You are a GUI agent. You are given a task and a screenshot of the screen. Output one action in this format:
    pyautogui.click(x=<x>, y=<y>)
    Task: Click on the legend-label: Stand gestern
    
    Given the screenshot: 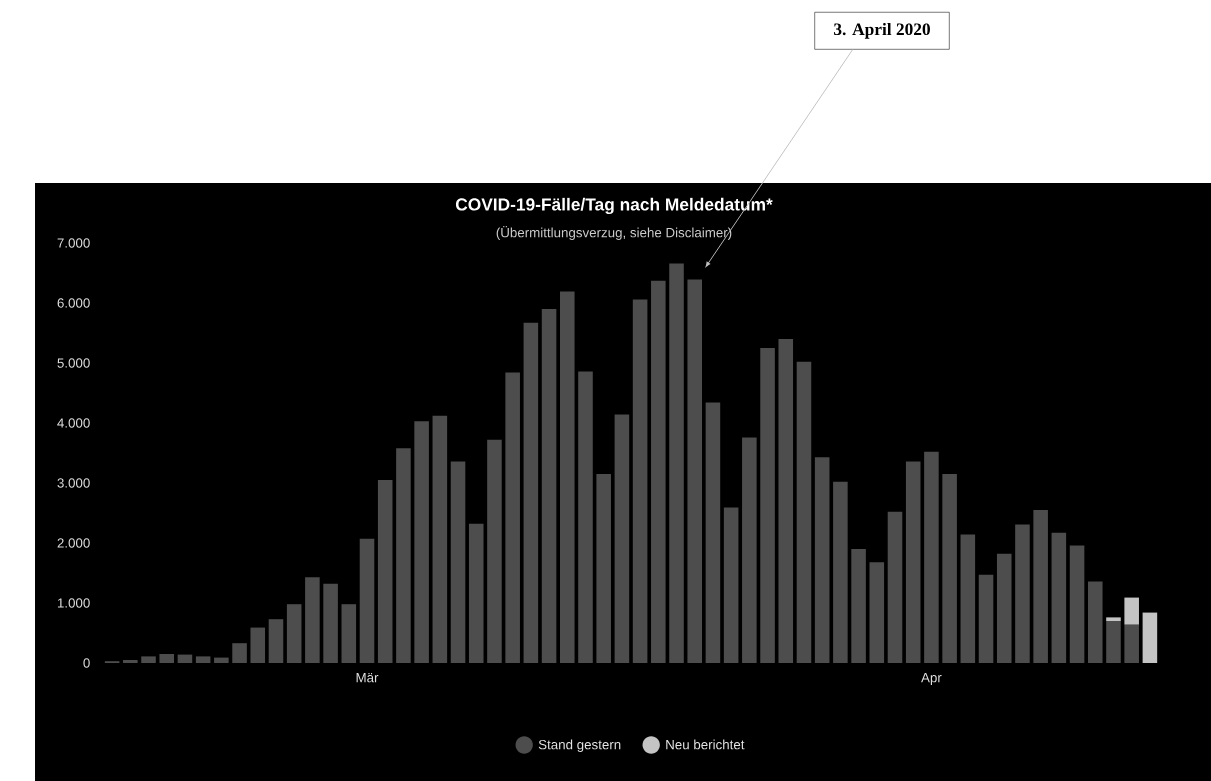 What is the action you would take?
    pyautogui.click(x=579, y=745)
    